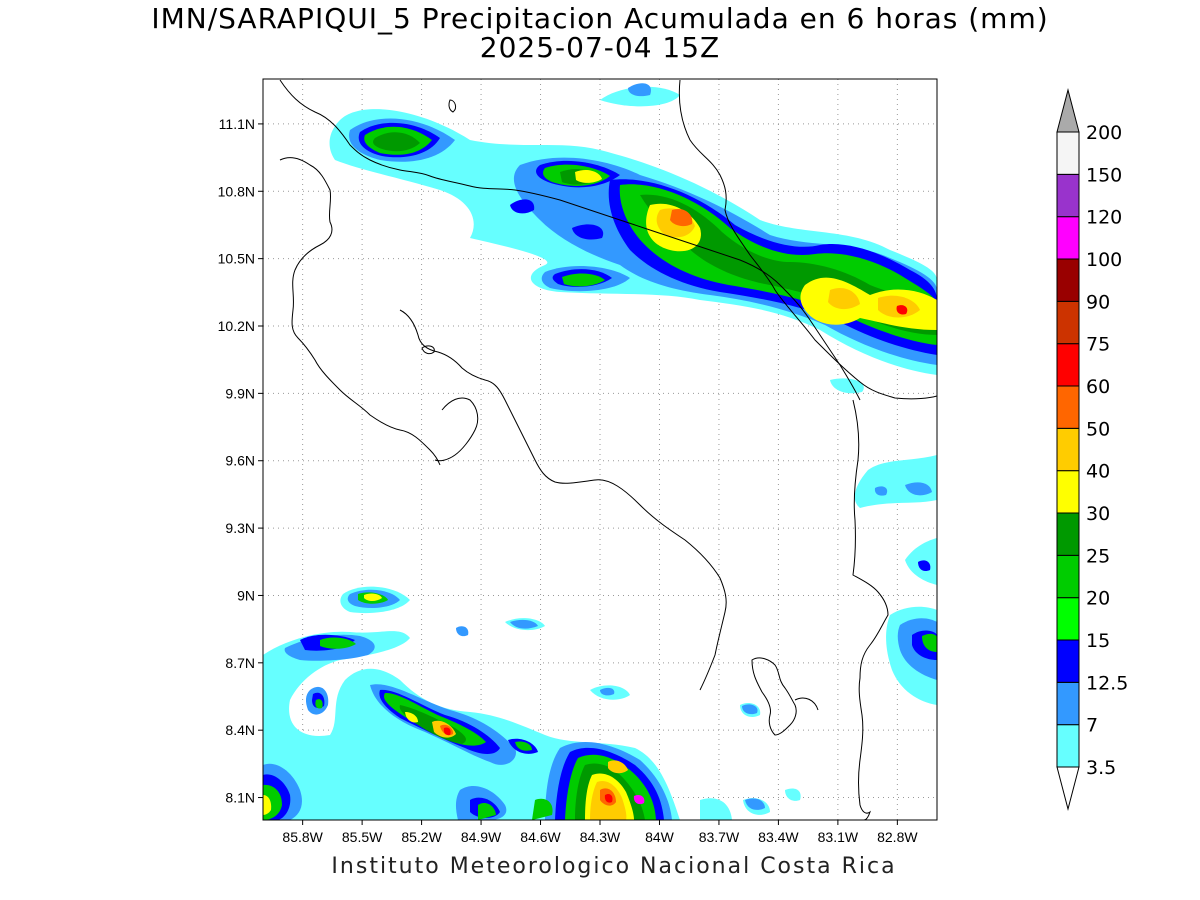 The height and width of the screenshot is (900, 1200). What do you see at coordinates (1098, 429) in the screenshot?
I see `colorbar-level-label: 50` at bounding box center [1098, 429].